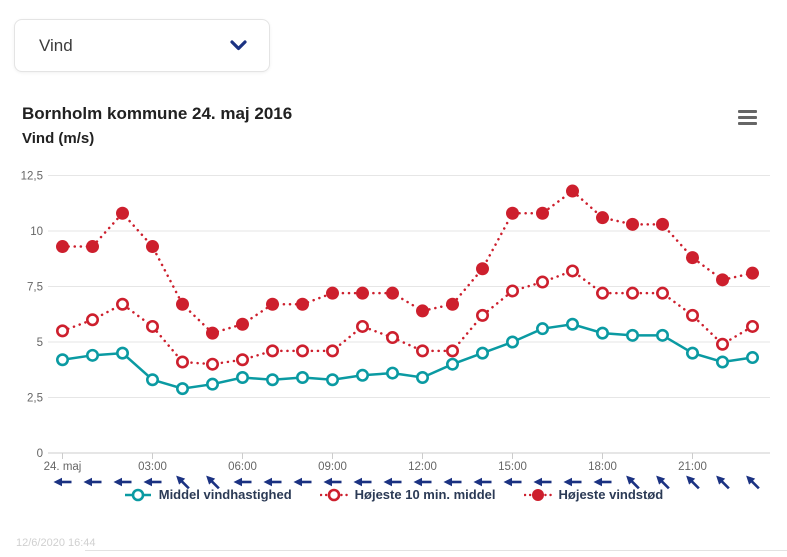 The image size is (787, 557). What do you see at coordinates (35, 399) in the screenshot?
I see `y-axis-label: 2,5` at bounding box center [35, 399].